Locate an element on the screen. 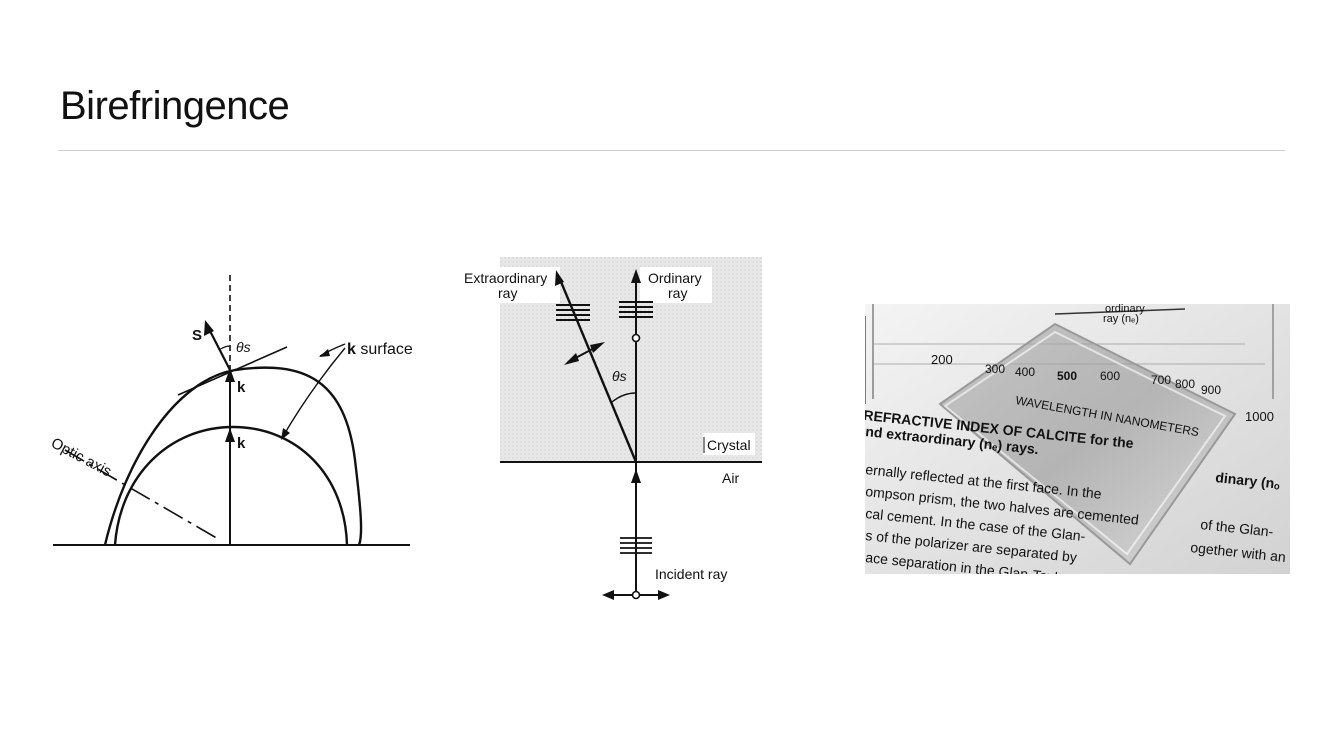 The height and width of the screenshot is (752, 1341). label-k-surface: k surface is located at coordinates (380, 349).